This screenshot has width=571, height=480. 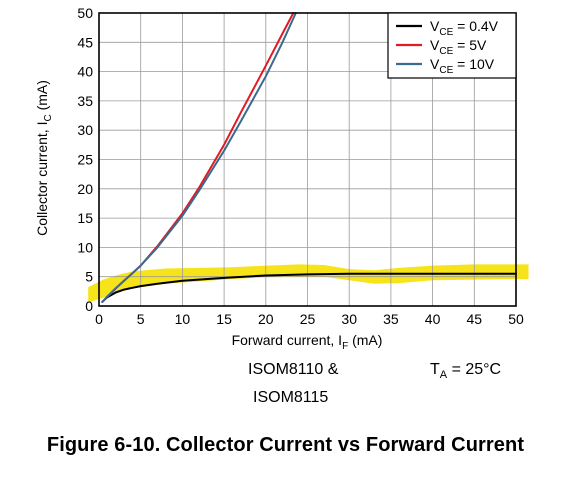 I want to click on ta-sub: A, so click(x=443, y=375).